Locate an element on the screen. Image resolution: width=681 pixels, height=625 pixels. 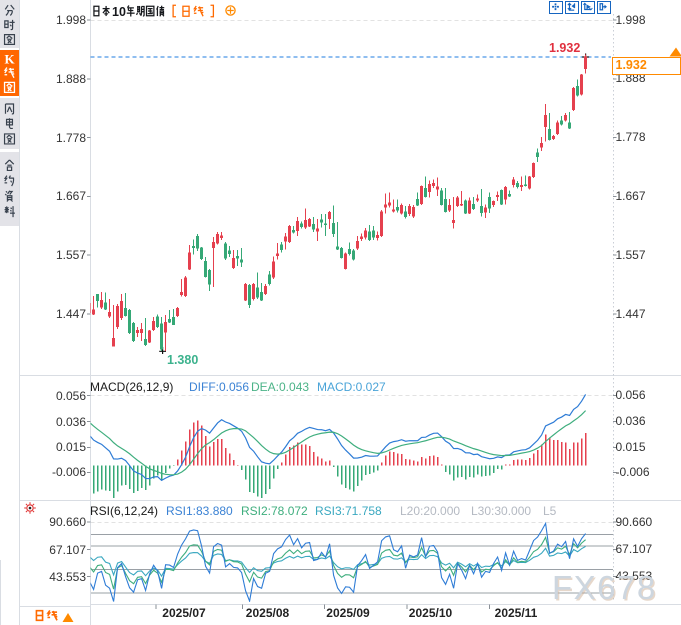
svg-text: 10 is located at coordinates (119, 12).